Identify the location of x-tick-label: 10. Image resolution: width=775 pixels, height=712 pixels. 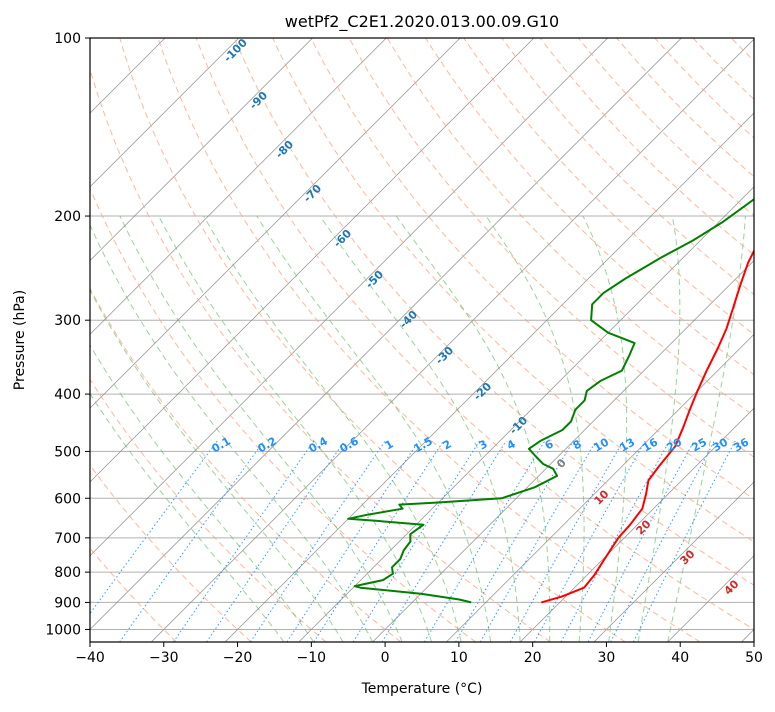
(459, 658).